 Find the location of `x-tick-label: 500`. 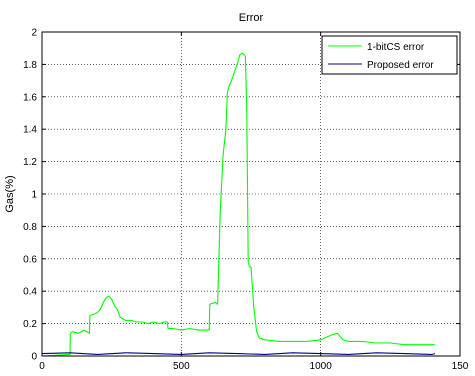

x-tick-label: 500 is located at coordinates (181, 366).